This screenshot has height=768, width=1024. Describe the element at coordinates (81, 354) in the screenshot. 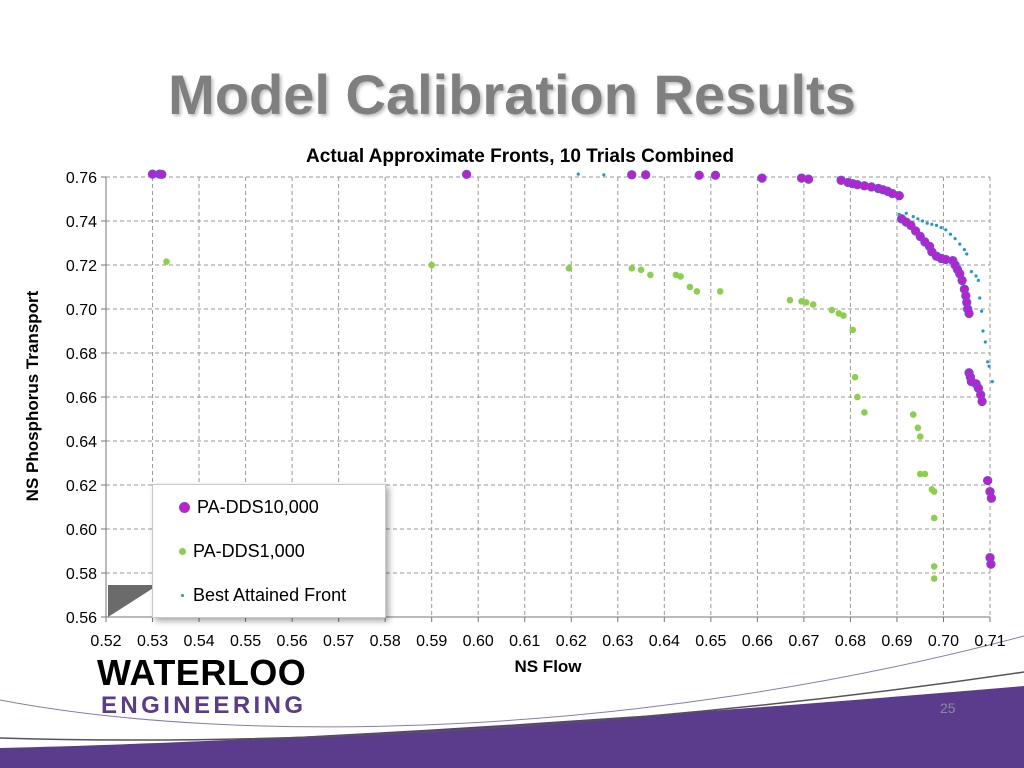

I see `y-tick-label: 0.68` at that location.